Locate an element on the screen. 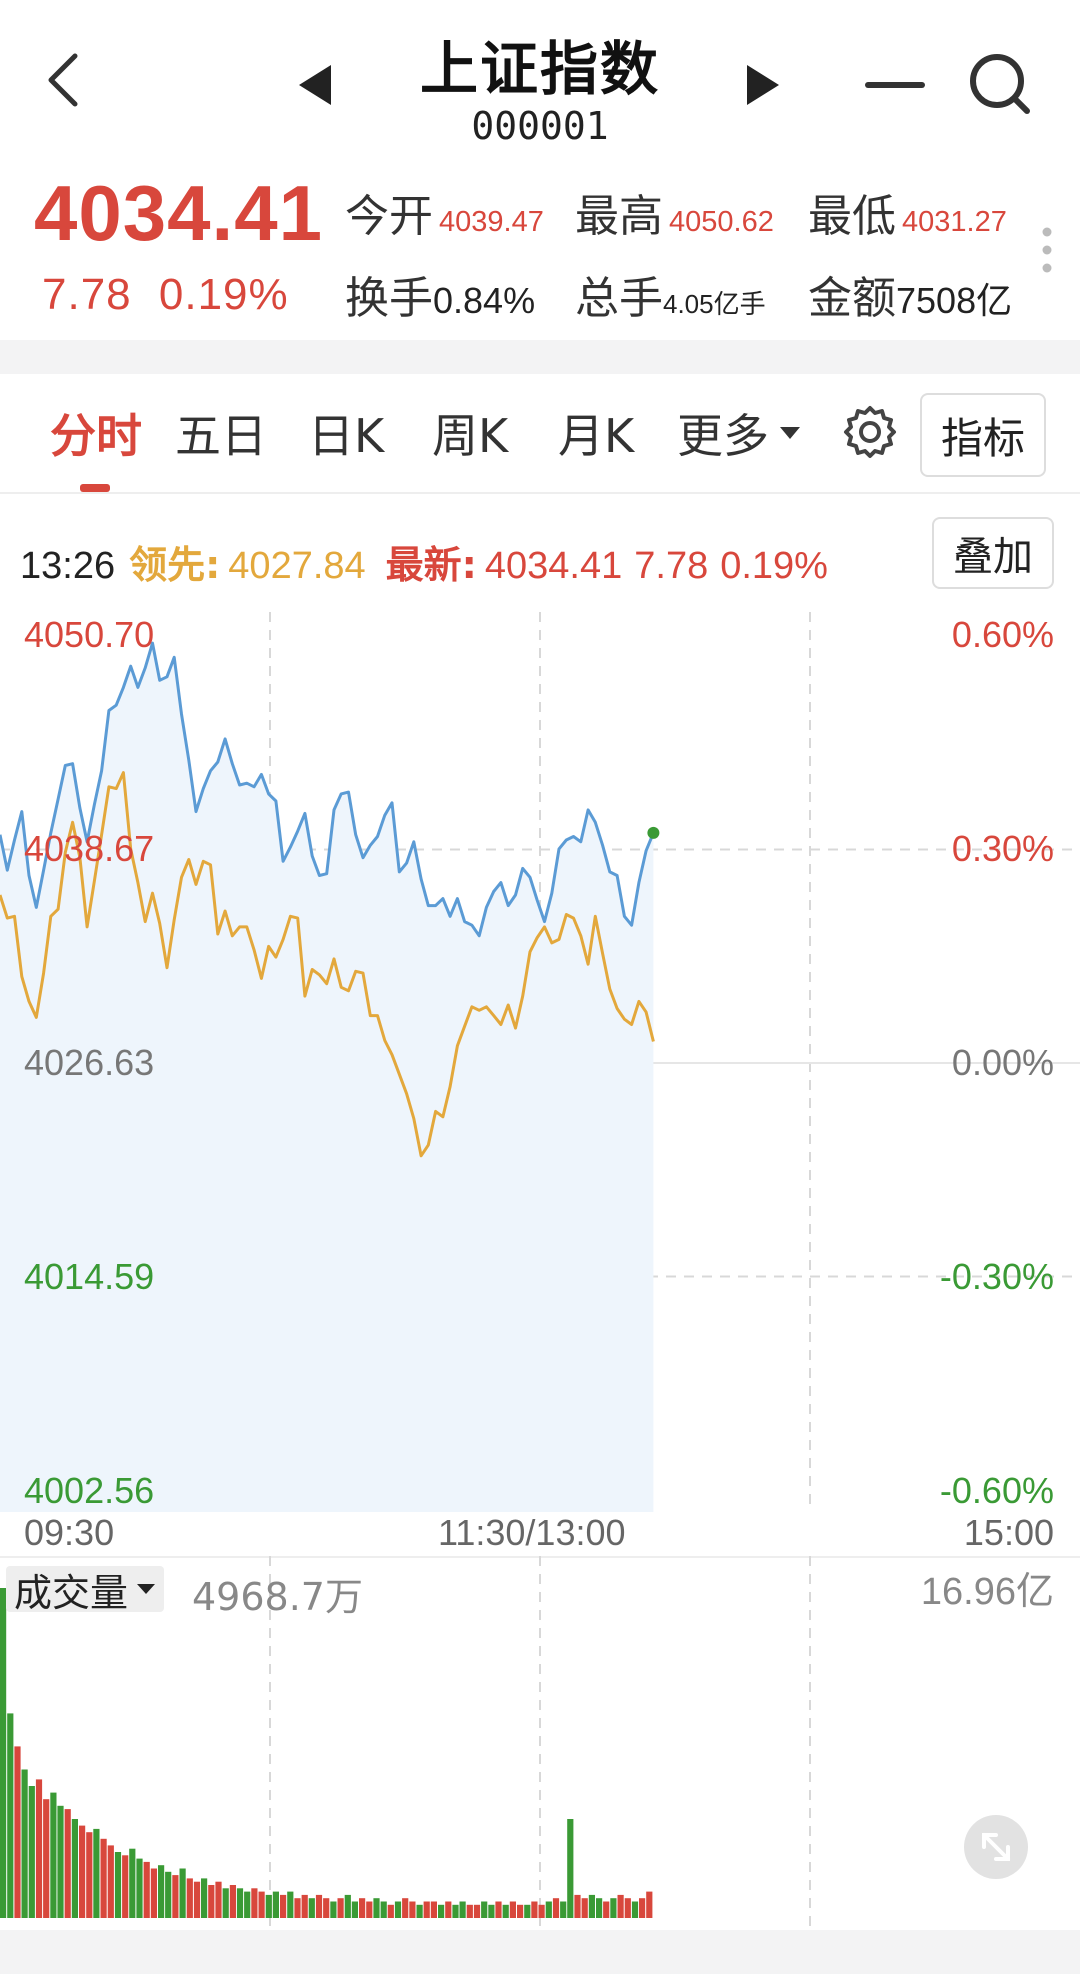  more-options-button is located at coordinates (1047, 250).